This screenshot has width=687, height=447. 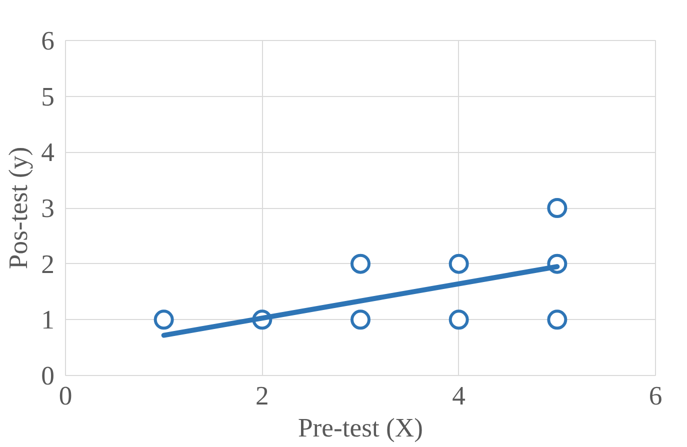 I want to click on y-axis-title: Pos-test (y), so click(x=18, y=208).